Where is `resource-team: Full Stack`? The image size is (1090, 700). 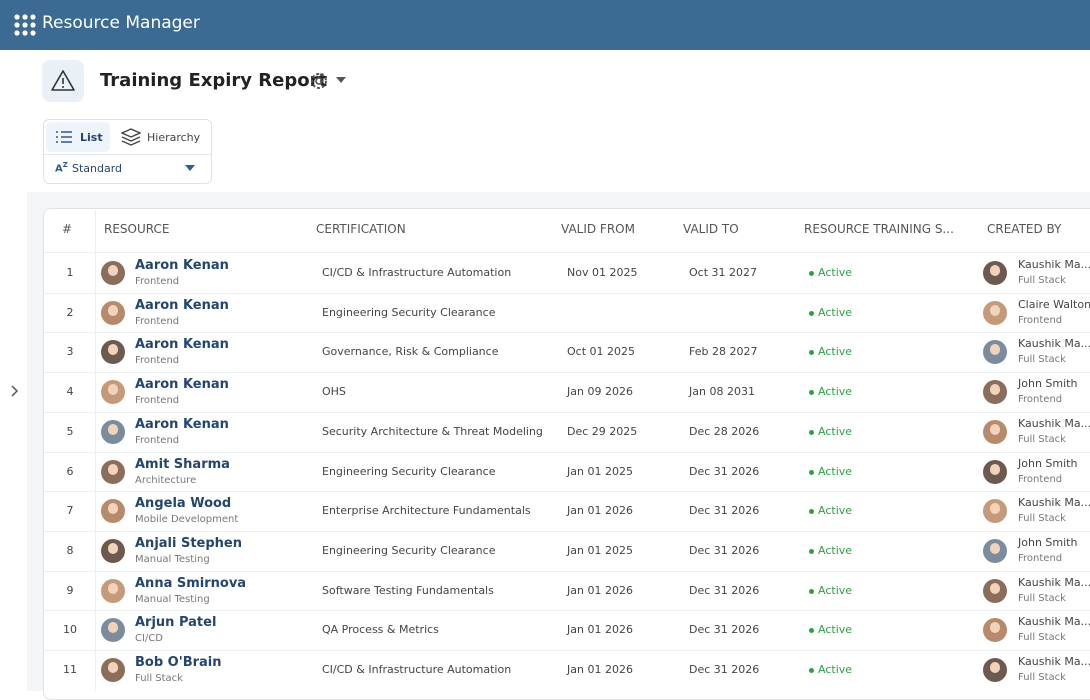
resource-team: Full Stack is located at coordinates (159, 678).